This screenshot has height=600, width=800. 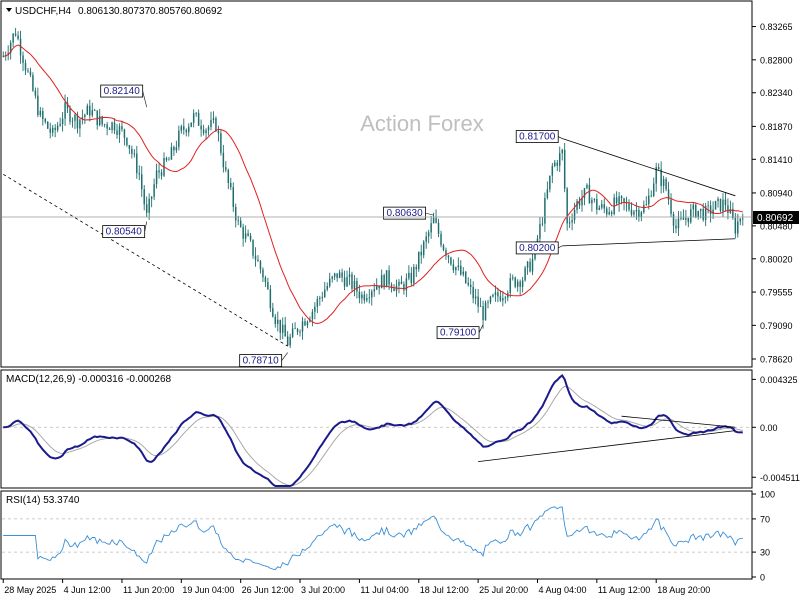 What do you see at coordinates (132, 11) in the screenshot?
I see `ohlc-high: 0.80737` at bounding box center [132, 11].